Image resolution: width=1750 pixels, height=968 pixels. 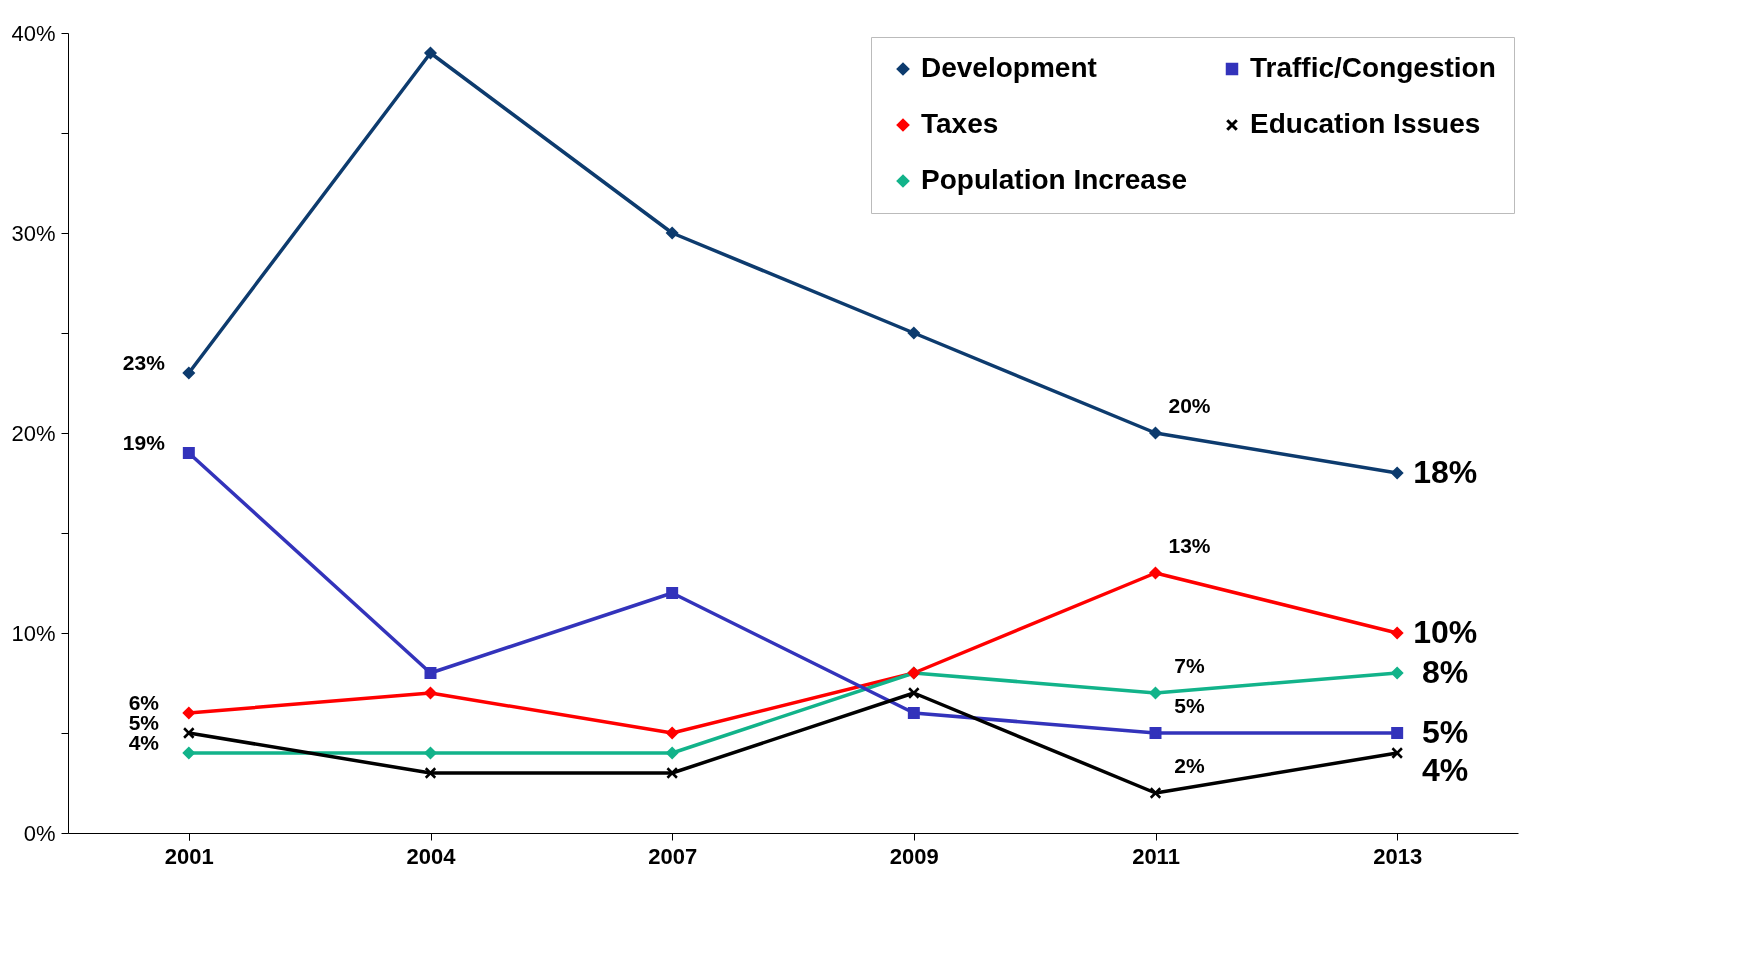 What do you see at coordinates (33, 633) in the screenshot?
I see `y-tick-label: 10%` at bounding box center [33, 633].